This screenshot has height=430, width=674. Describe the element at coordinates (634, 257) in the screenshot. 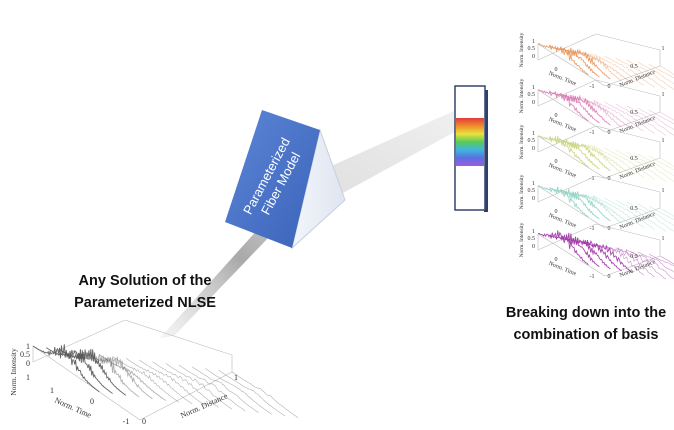

I see `basis-5-ztick: 0.5` at that location.